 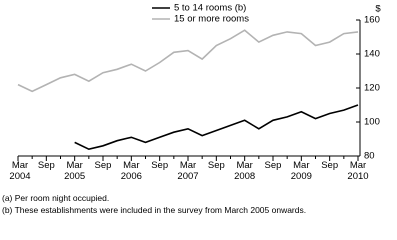 What do you see at coordinates (372, 20) in the screenshot?
I see `y-tick-label: 160` at bounding box center [372, 20].